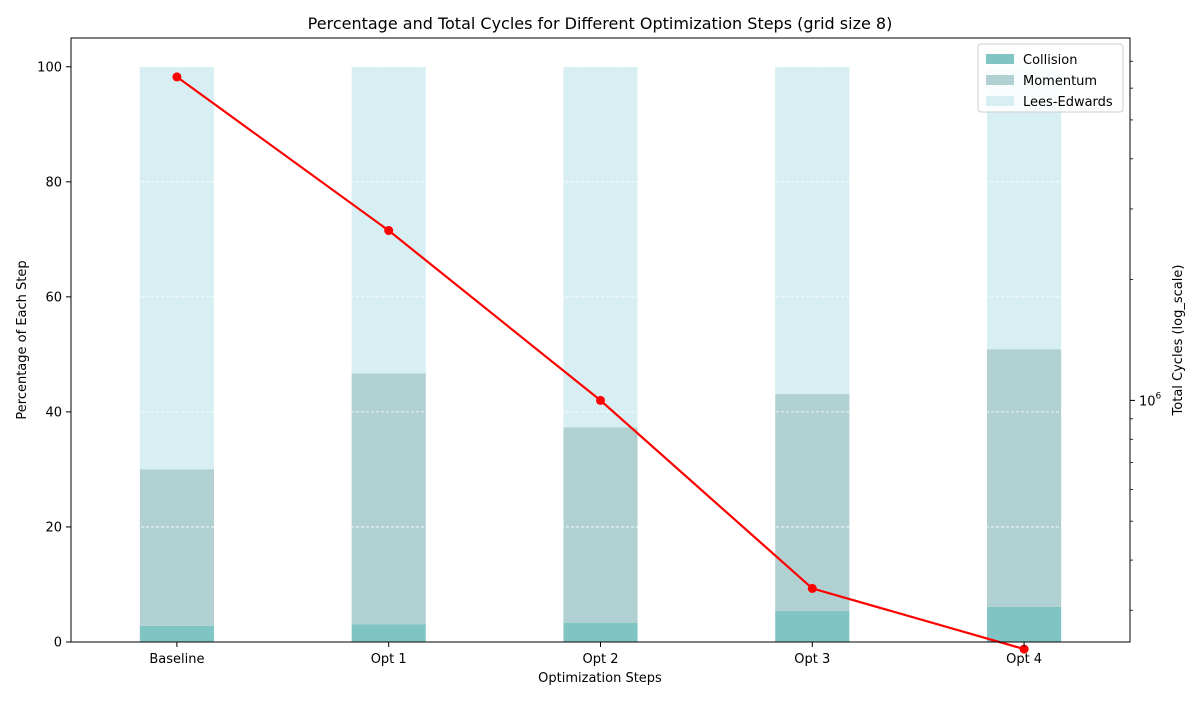  I want to click on legend-label-1: Momentum, so click(1060, 81).